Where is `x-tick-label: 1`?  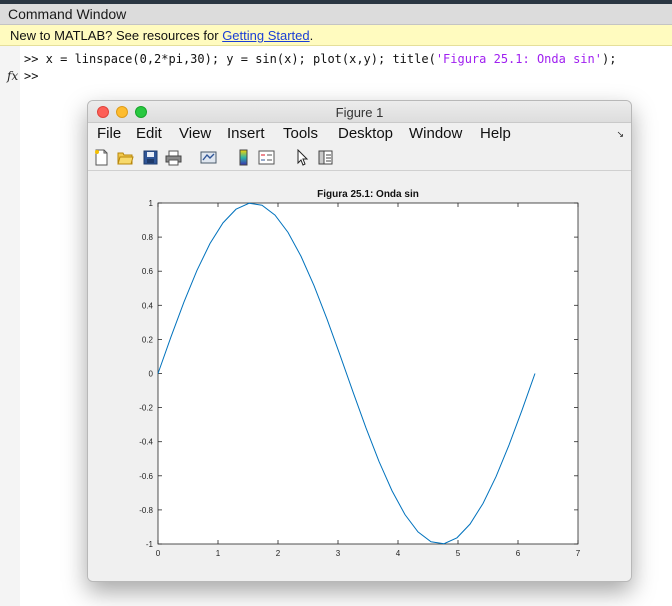
x-tick-label: 1 is located at coordinates (218, 553).